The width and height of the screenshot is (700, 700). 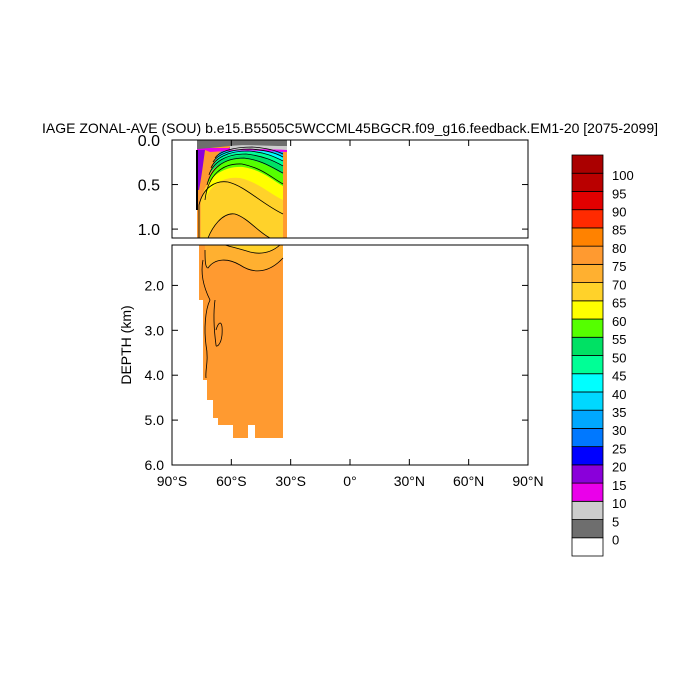 I want to click on colorbar-label: 15, so click(x=619, y=485).